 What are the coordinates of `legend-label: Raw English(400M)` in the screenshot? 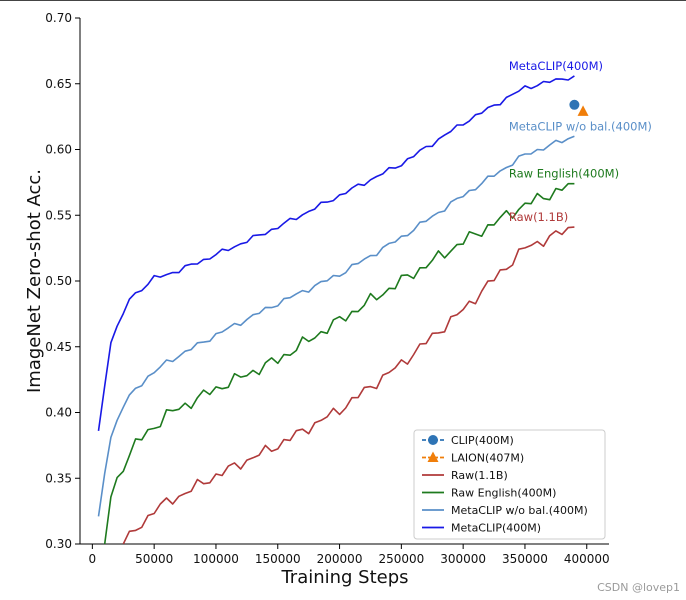 It's located at (503, 493).